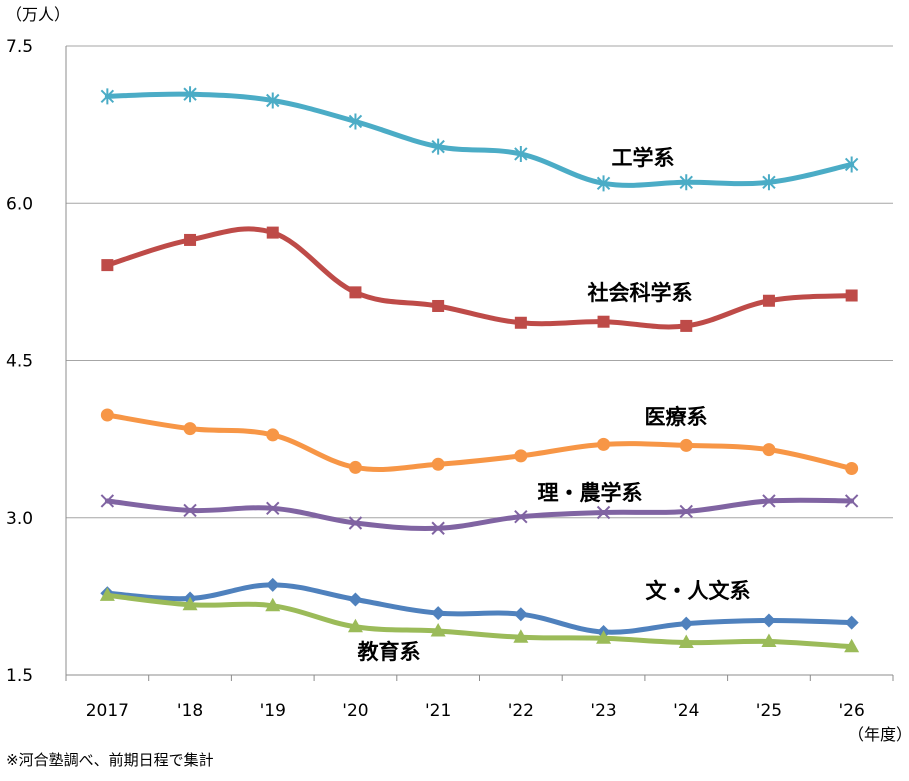 The height and width of the screenshot is (781, 909). What do you see at coordinates (110, 760) in the screenshot?
I see `source-note: ※河合塾調べ、前期日程で集計` at bounding box center [110, 760].